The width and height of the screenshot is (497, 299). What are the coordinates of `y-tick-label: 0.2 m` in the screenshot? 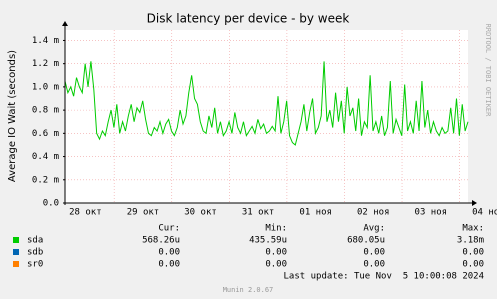 It's located at (45, 180).